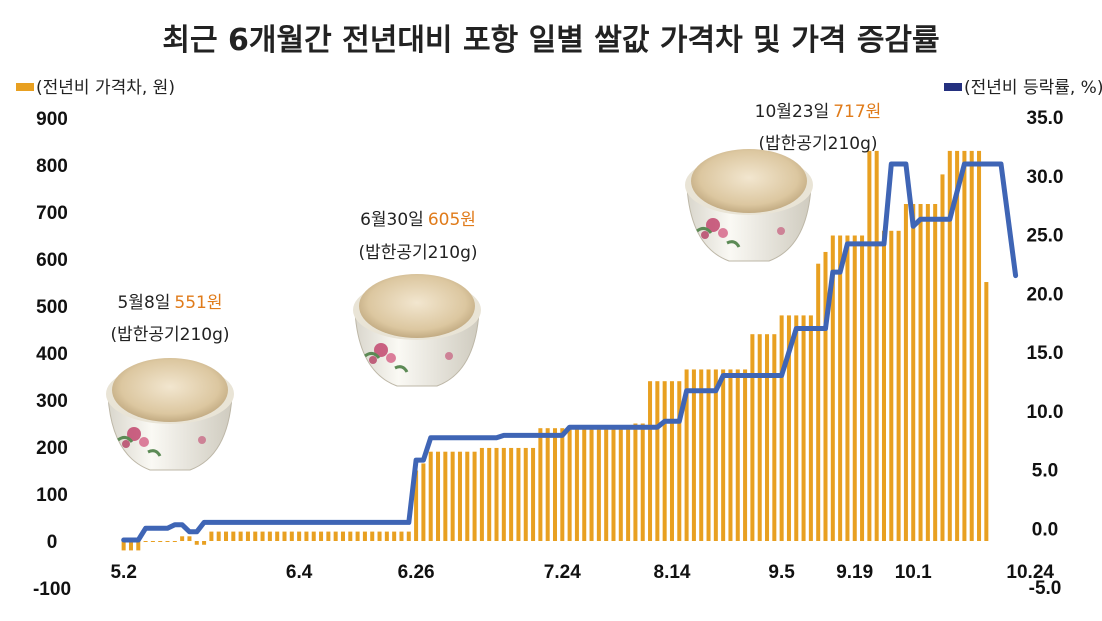  Describe the element at coordinates (52, 166) in the screenshot. I see `left-tick-label: 800` at that location.